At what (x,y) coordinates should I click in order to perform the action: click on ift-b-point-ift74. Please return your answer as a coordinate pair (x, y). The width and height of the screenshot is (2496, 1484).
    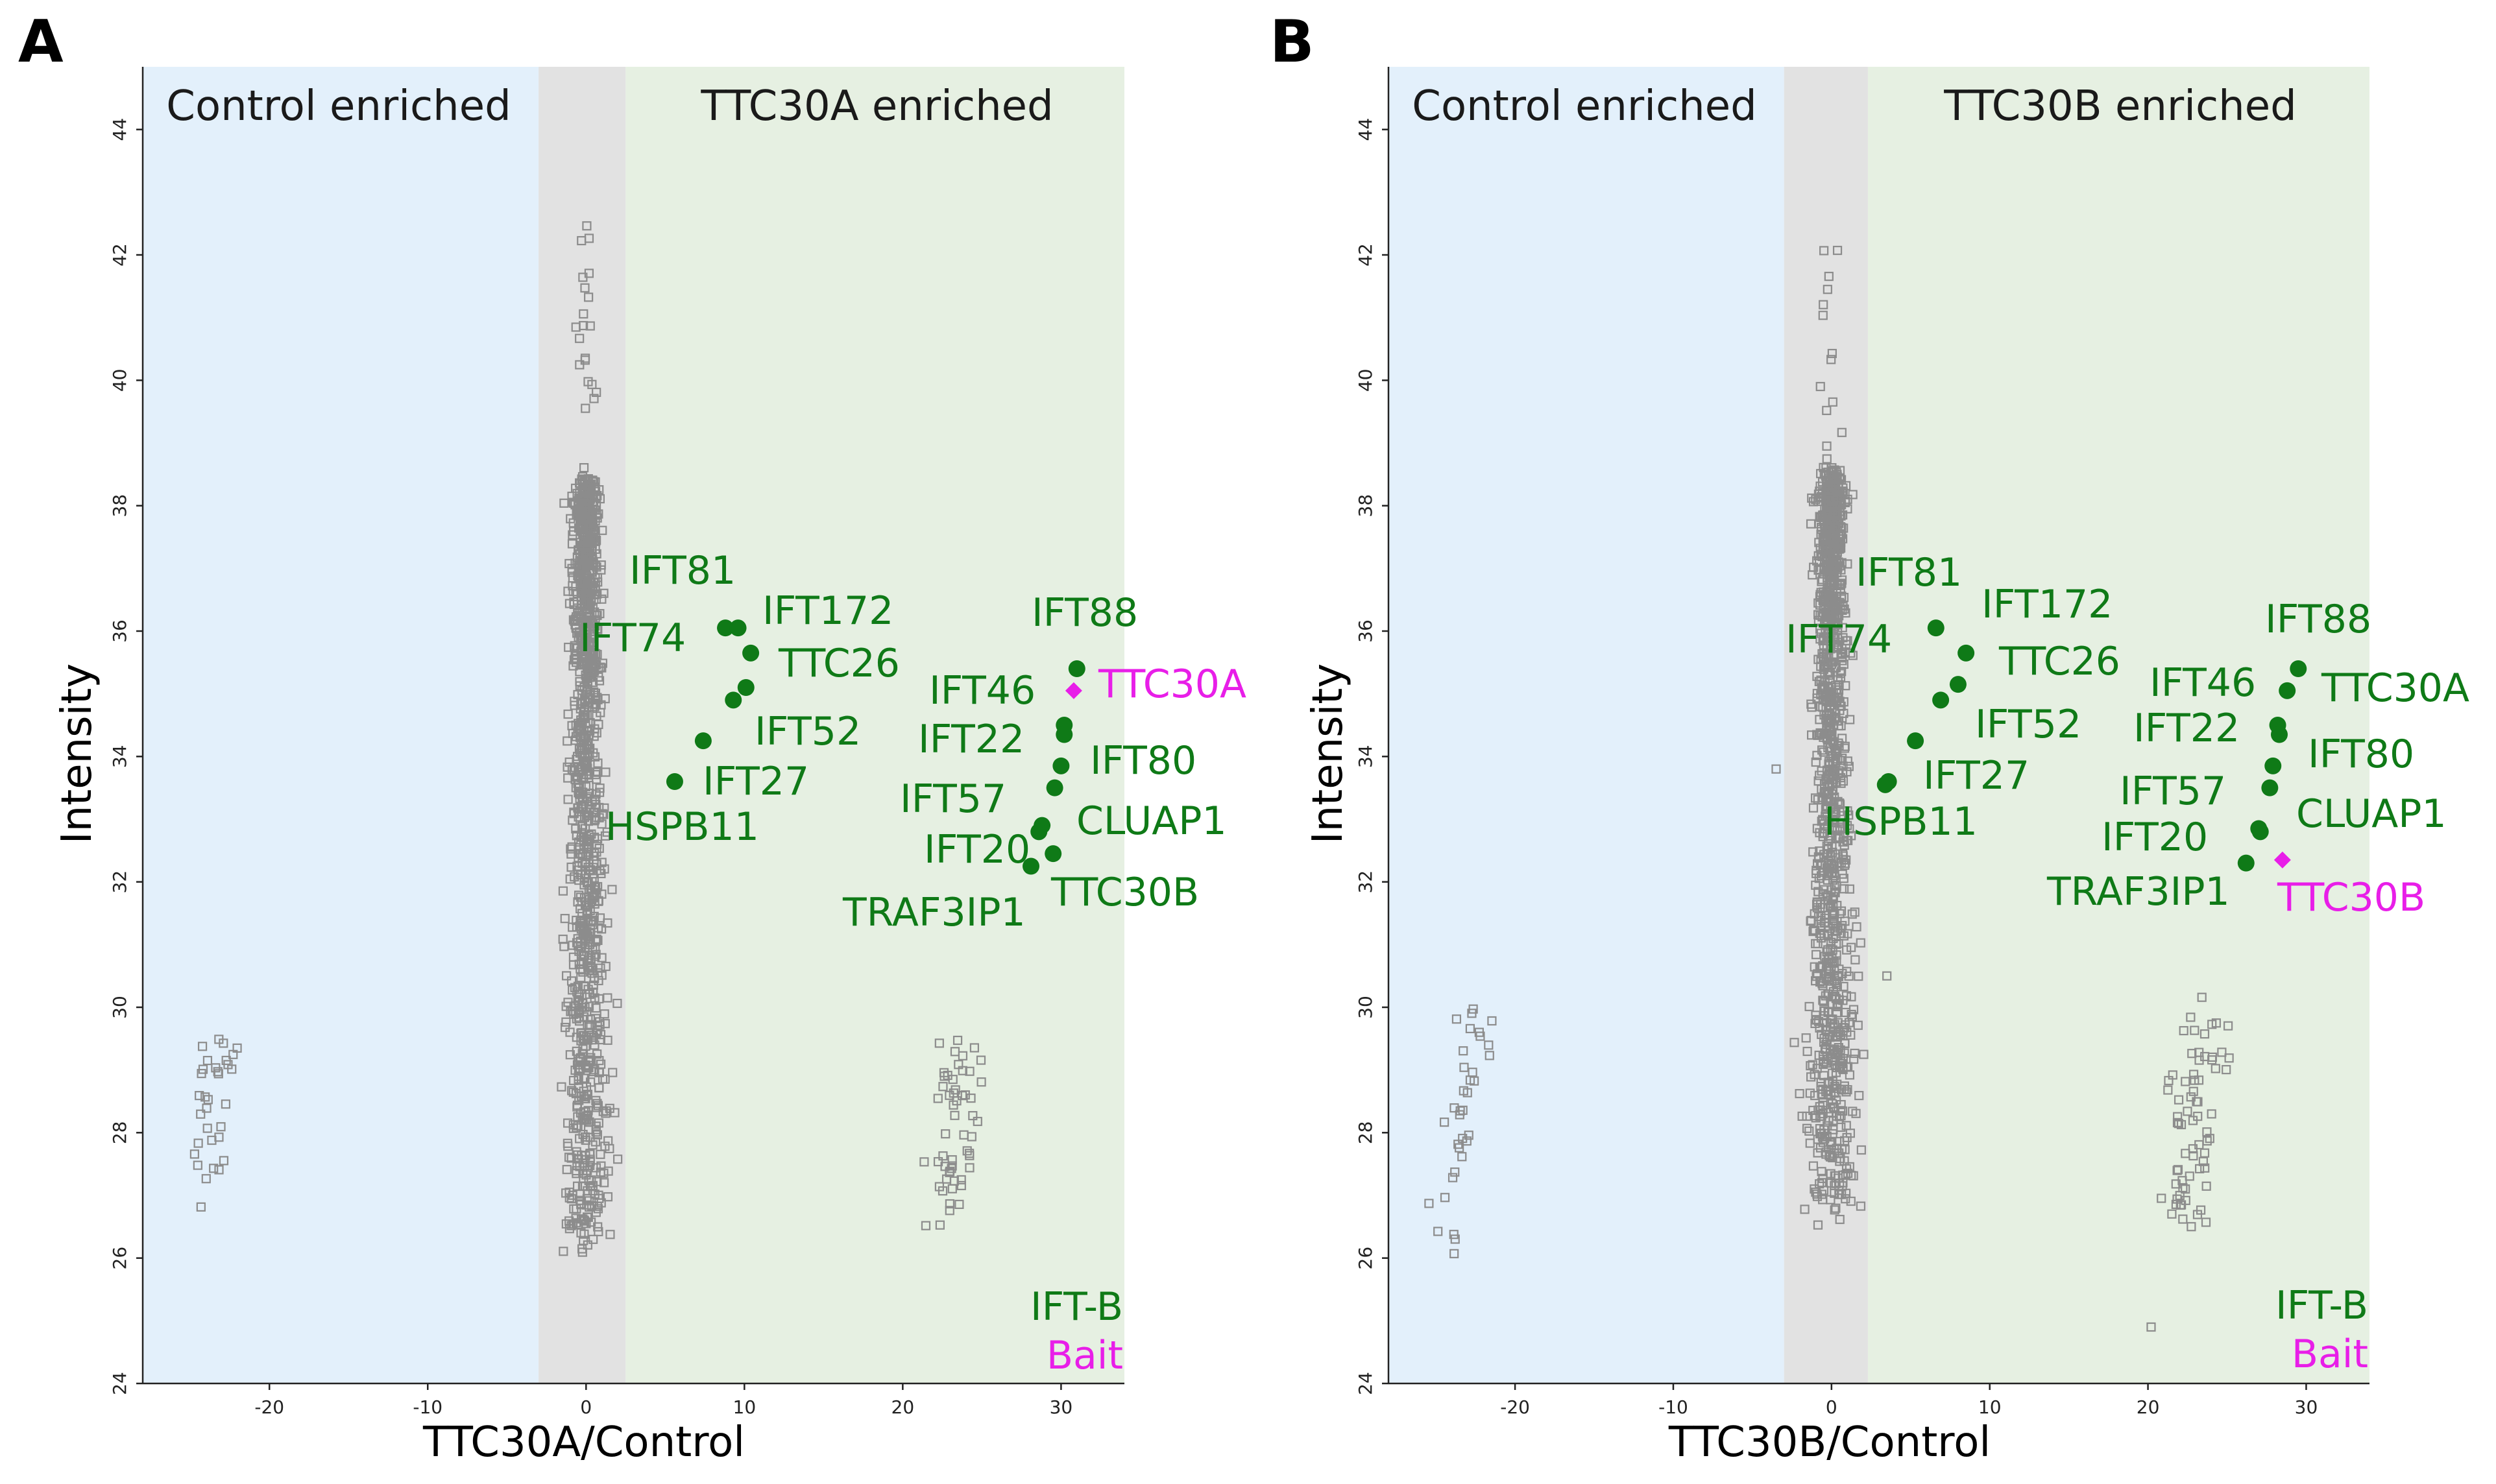
    Looking at the image, I should click on (751, 653).